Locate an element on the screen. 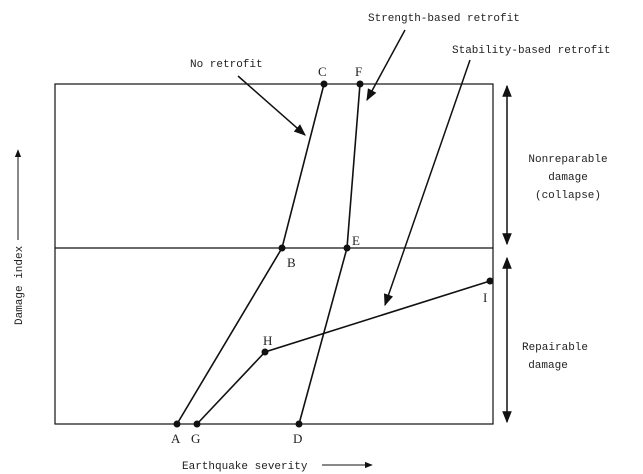 Image resolution: width=643 pixels, height=474 pixels. zone-label: (collapse) is located at coordinates (568, 196).